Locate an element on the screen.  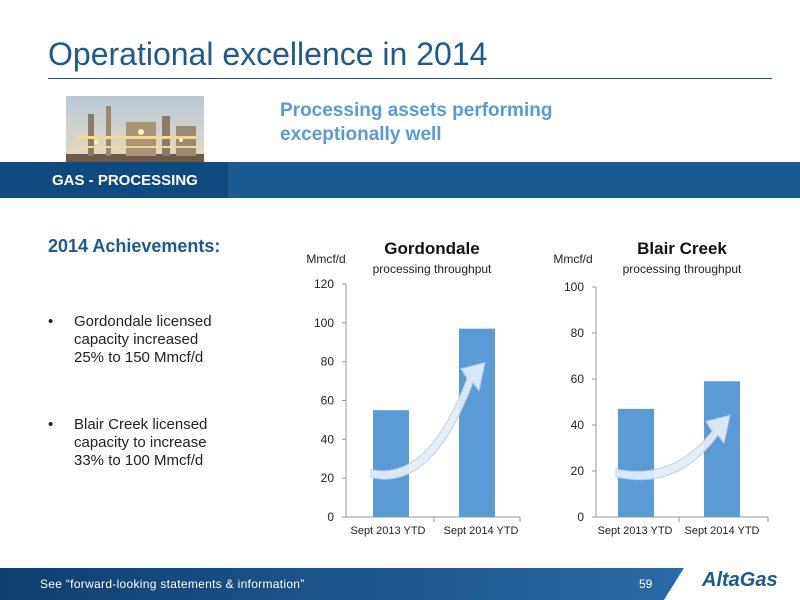
bullet-line: 25% to 150 Mmcf/d is located at coordinates (139, 357).